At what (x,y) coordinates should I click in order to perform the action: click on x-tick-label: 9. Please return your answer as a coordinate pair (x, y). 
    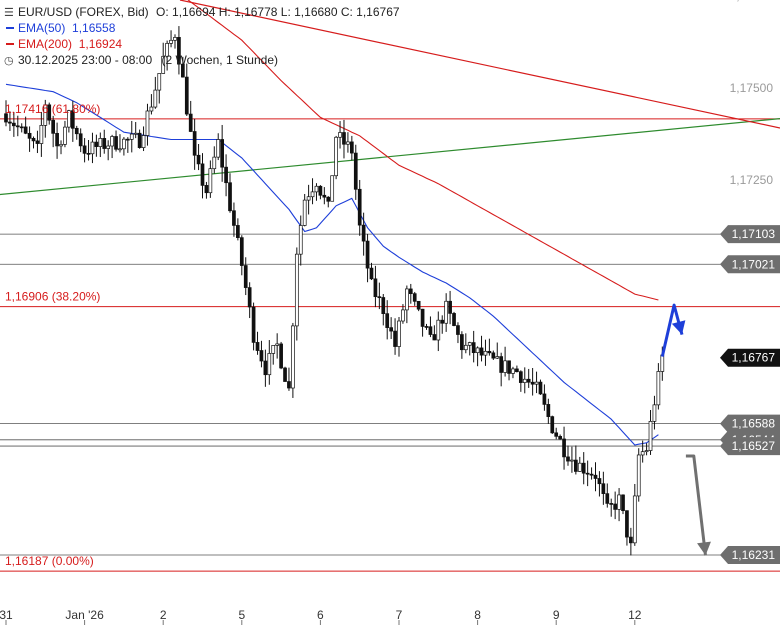
    Looking at the image, I should click on (556, 615).